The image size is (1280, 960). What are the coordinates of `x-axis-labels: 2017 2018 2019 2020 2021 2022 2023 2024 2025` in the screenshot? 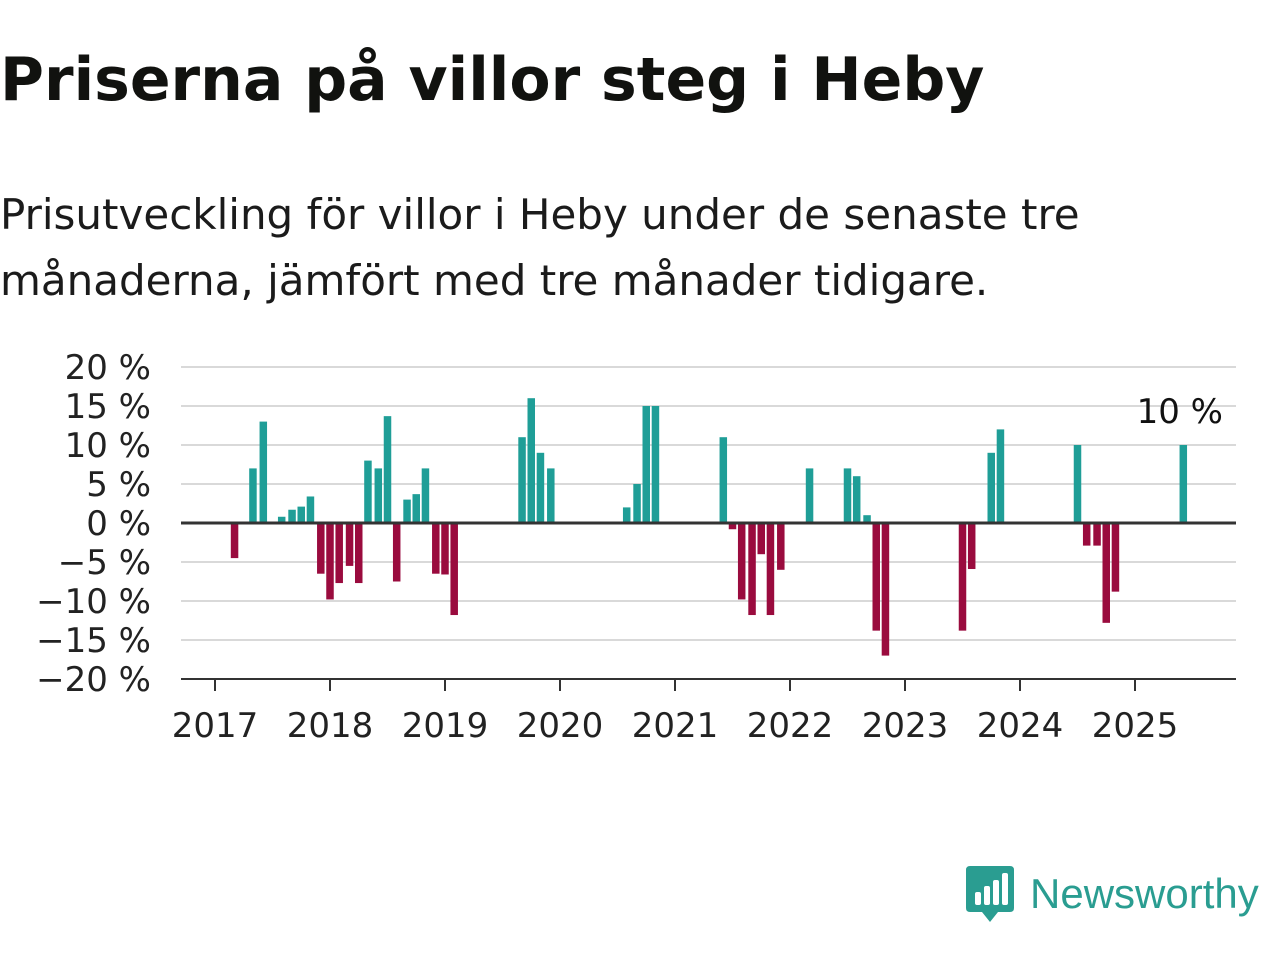 It's located at (675, 726).